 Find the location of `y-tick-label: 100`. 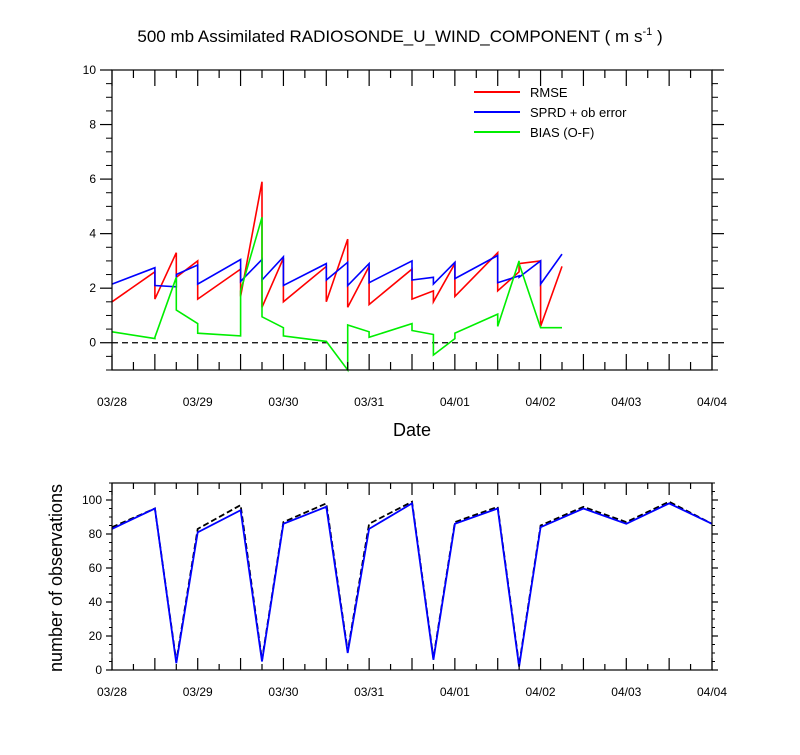

y-tick-label: 100 is located at coordinates (92, 500).